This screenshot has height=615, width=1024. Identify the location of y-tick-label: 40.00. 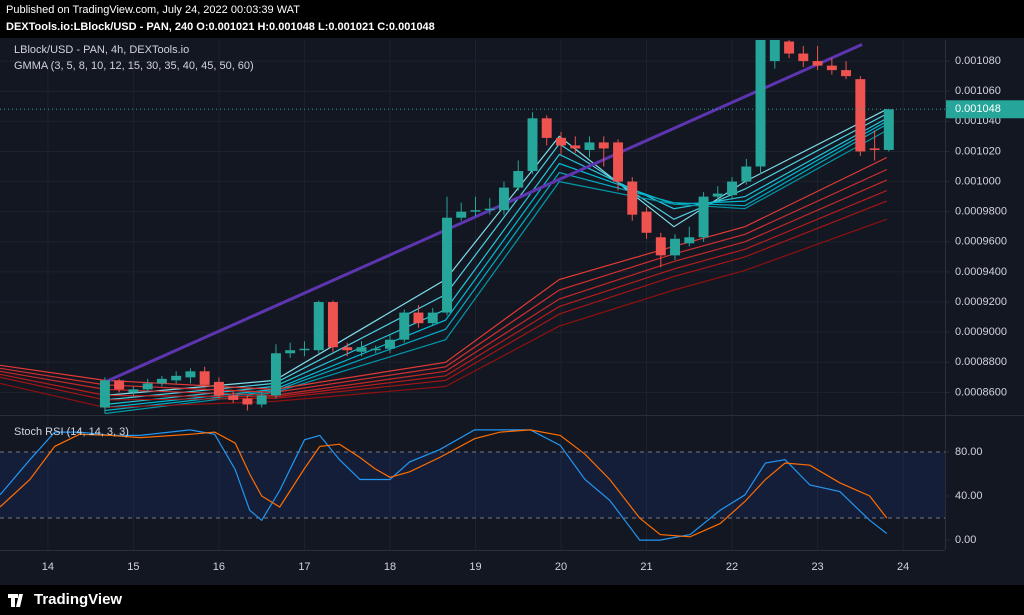
(969, 496).